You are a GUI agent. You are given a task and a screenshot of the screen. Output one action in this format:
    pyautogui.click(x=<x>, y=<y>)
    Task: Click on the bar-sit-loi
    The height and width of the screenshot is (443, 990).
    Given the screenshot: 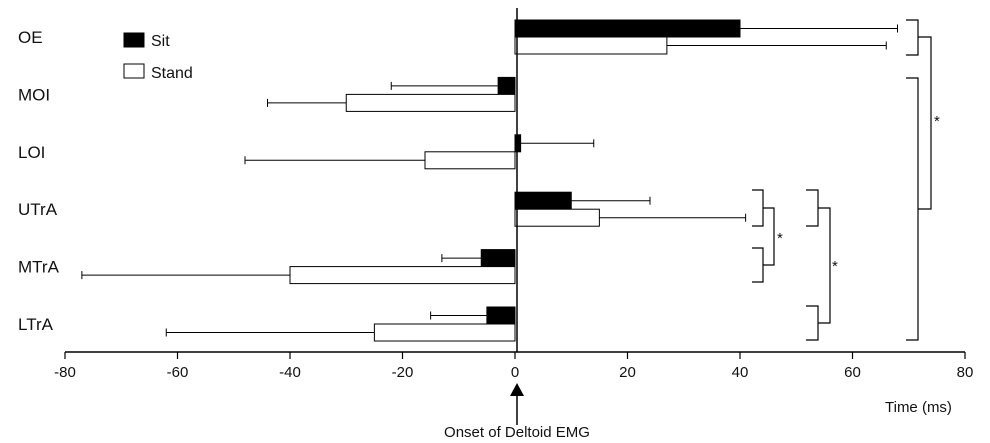 What is the action you would take?
    pyautogui.click(x=518, y=143)
    